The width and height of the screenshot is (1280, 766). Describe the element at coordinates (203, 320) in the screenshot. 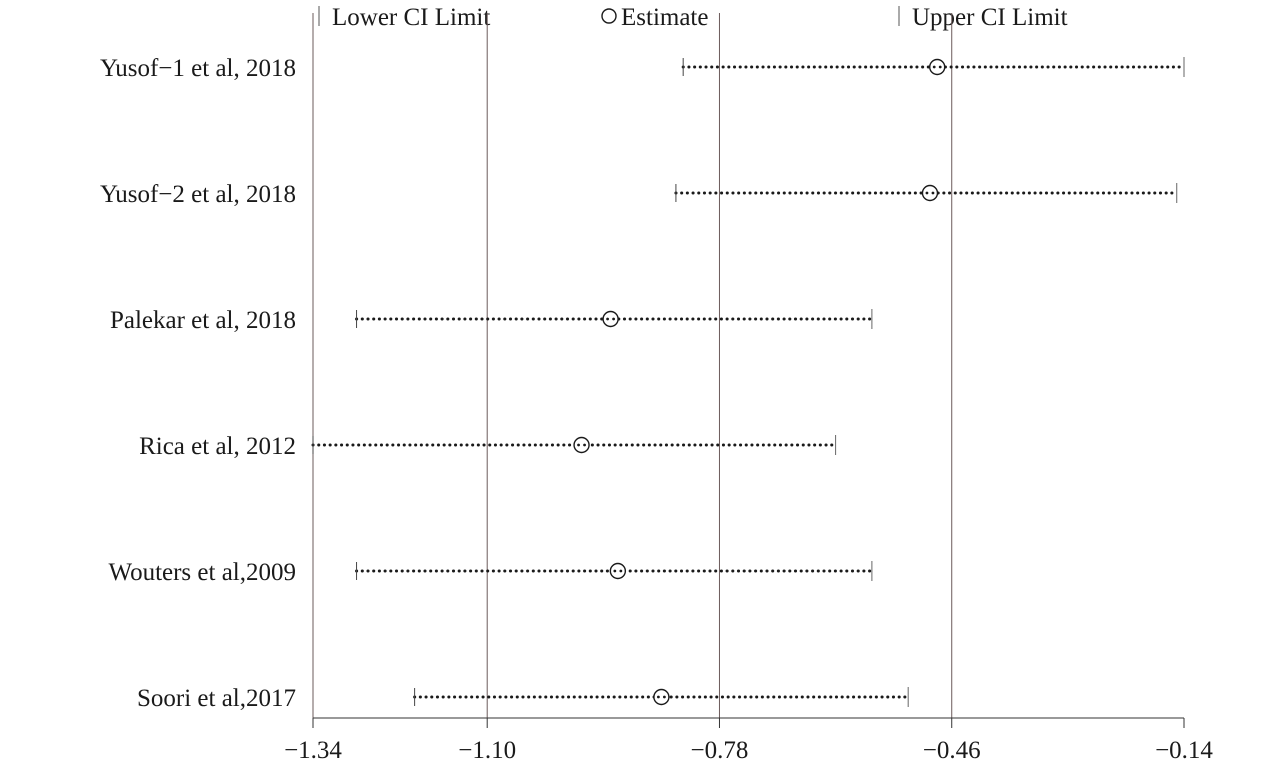

I see `study-label: Palekar et al, 2018` at that location.